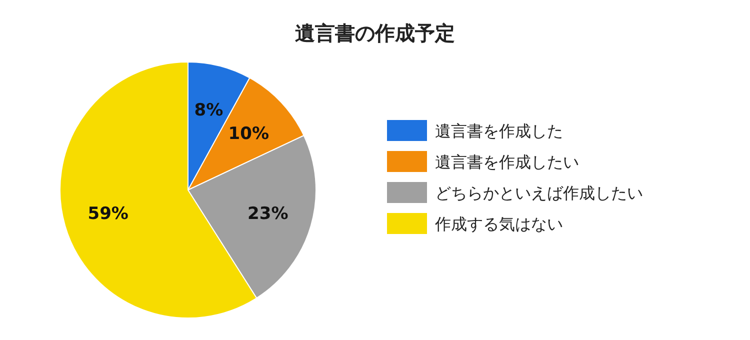 This screenshot has width=750, height=340. Describe the element at coordinates (375, 33) in the screenshot. I see `chart-title: 遺言書の作成予定` at that location.